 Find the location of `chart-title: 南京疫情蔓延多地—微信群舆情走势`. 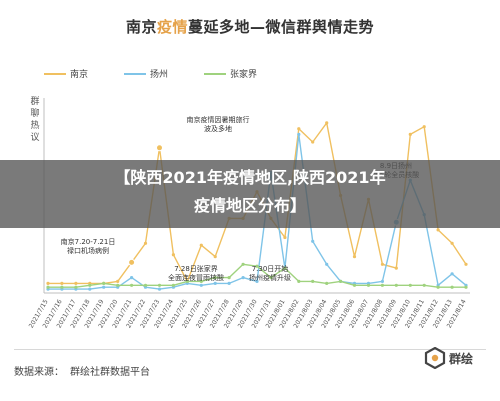

chart-title: 南京疫情蔓延多地—微信群舆情走势 is located at coordinates (250, 26).